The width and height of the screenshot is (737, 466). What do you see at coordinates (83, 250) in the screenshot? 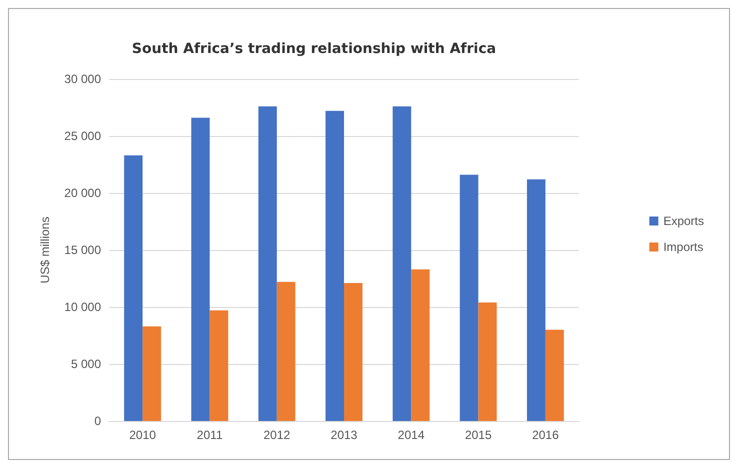
I see `y-tick-label: 15 000` at bounding box center [83, 250].